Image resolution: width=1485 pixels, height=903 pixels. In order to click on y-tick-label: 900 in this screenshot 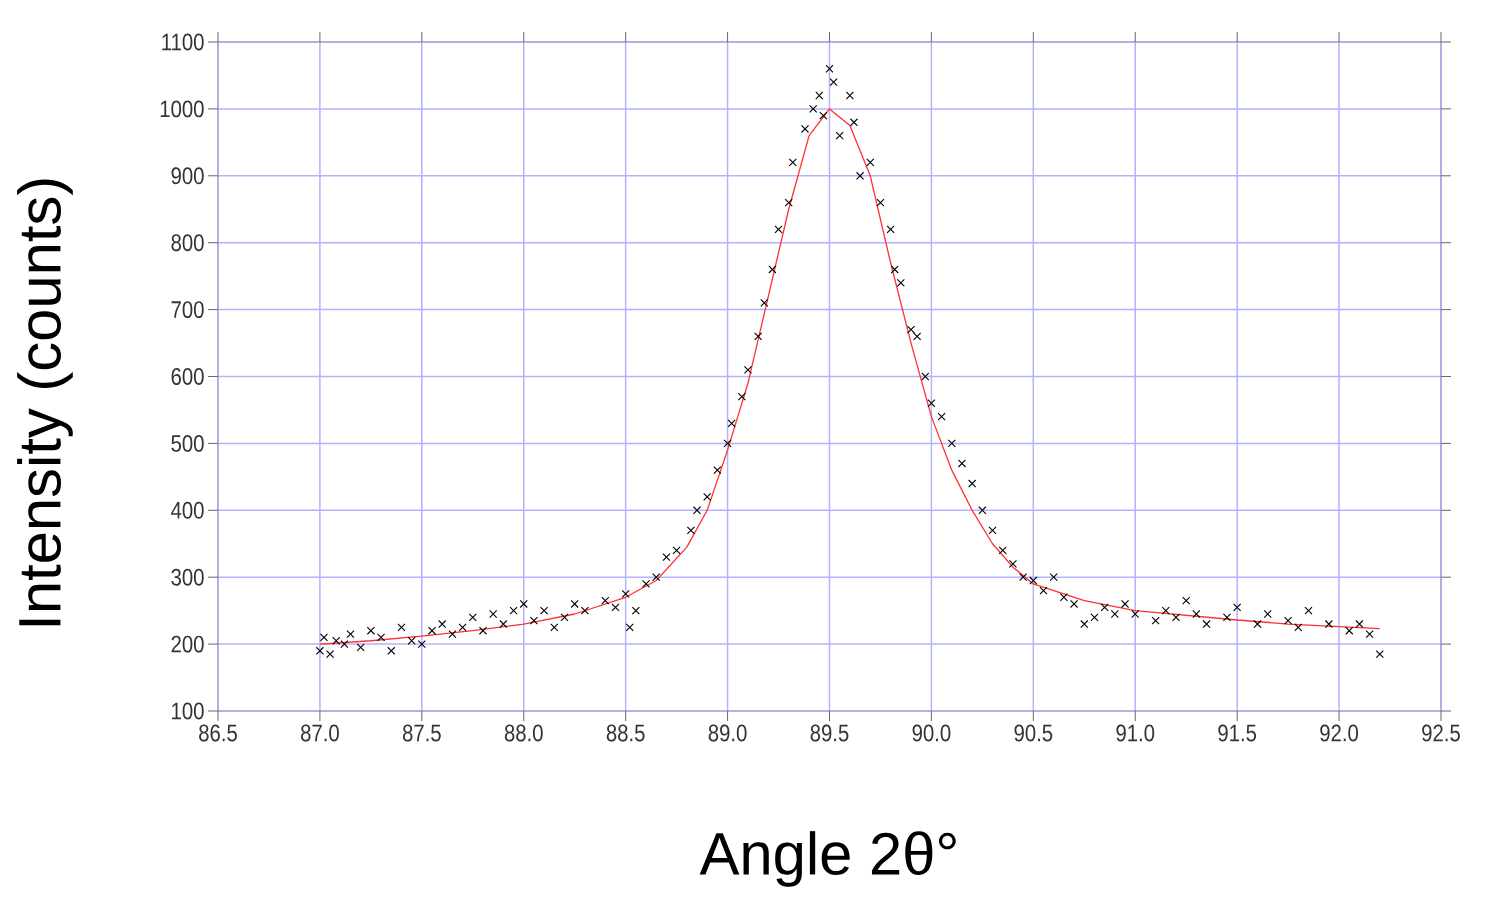, I will do `click(187, 176)`.